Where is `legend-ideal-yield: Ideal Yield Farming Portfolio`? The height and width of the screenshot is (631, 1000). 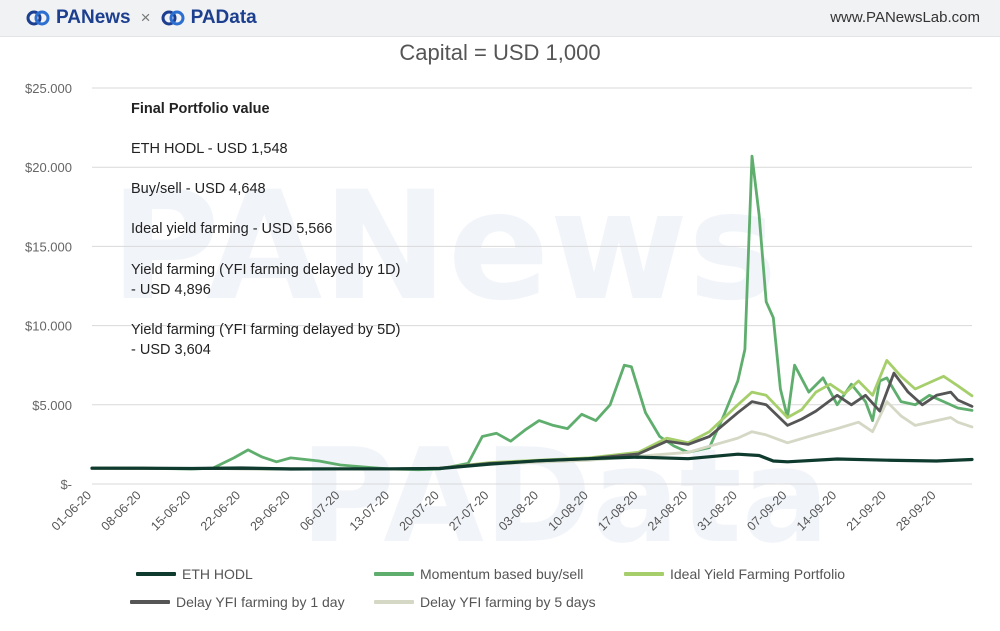
legend-ideal-yield: Ideal Yield Farming Portfolio is located at coordinates (734, 574).